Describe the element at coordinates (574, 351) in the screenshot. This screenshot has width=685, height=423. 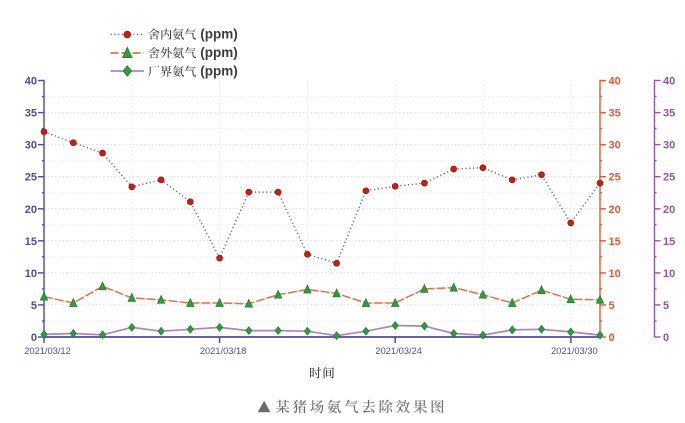
I see `svg-text: 2021/03/30` at that location.